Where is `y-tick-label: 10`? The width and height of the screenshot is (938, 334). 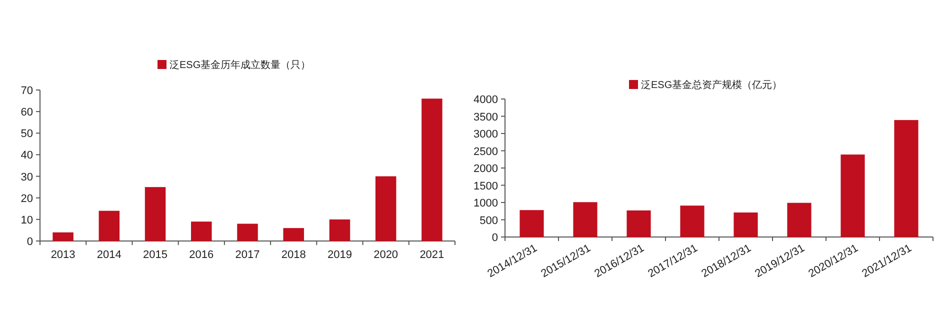 y-tick-label: 10 is located at coordinates (26, 220).